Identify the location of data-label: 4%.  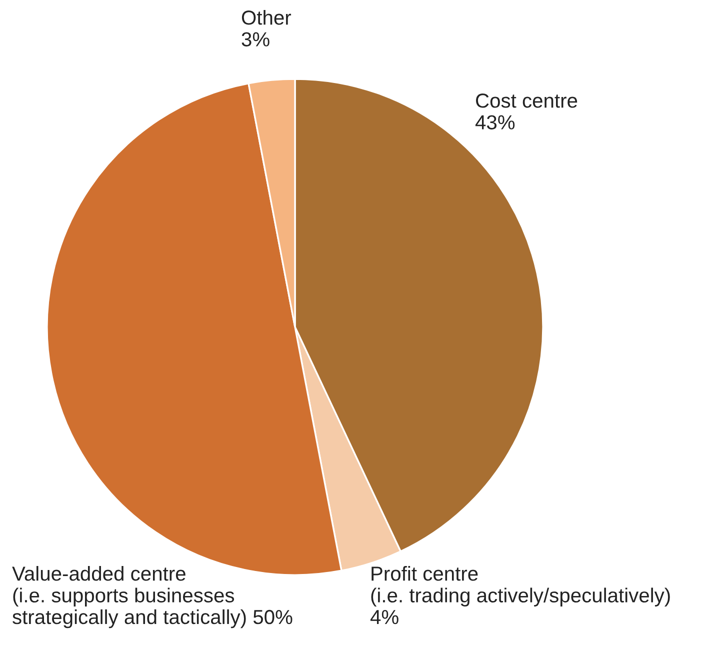
(384, 617).